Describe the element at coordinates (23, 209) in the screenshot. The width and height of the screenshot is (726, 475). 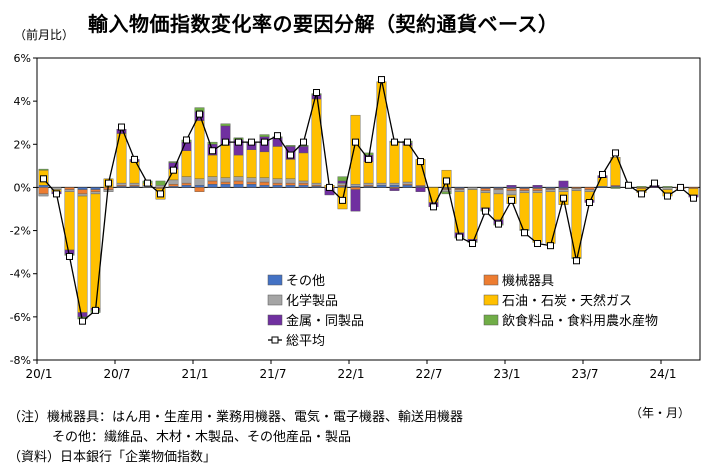
I see `y-axis: 6% 4% 2% 0% -2% -4% -6% -8%` at that location.